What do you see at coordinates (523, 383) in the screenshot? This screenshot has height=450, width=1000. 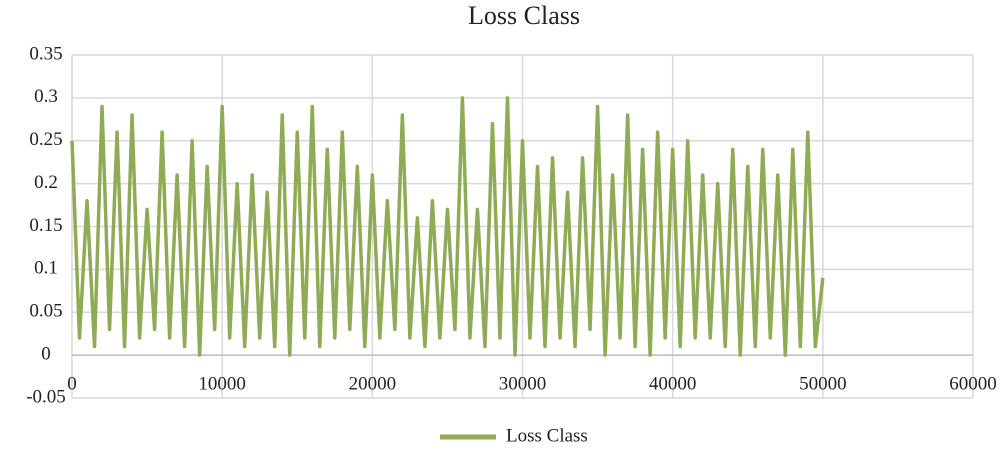 I see `x-tick-label: 30000` at bounding box center [523, 383].